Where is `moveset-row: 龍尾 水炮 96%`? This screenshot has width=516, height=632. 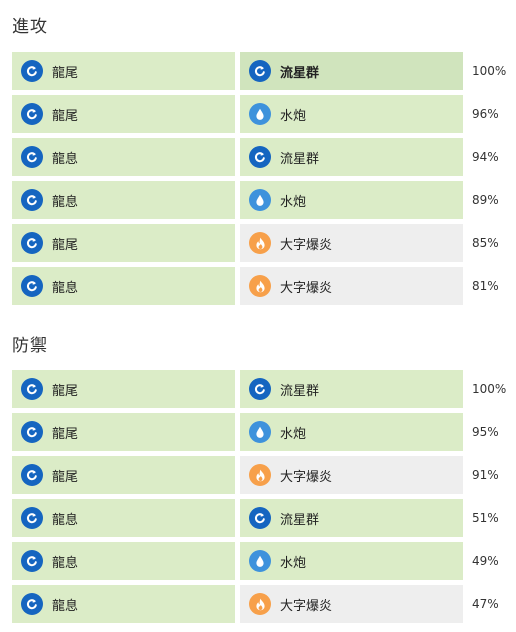
moveset-row: 龍尾 水炮 96% is located at coordinates (264, 114).